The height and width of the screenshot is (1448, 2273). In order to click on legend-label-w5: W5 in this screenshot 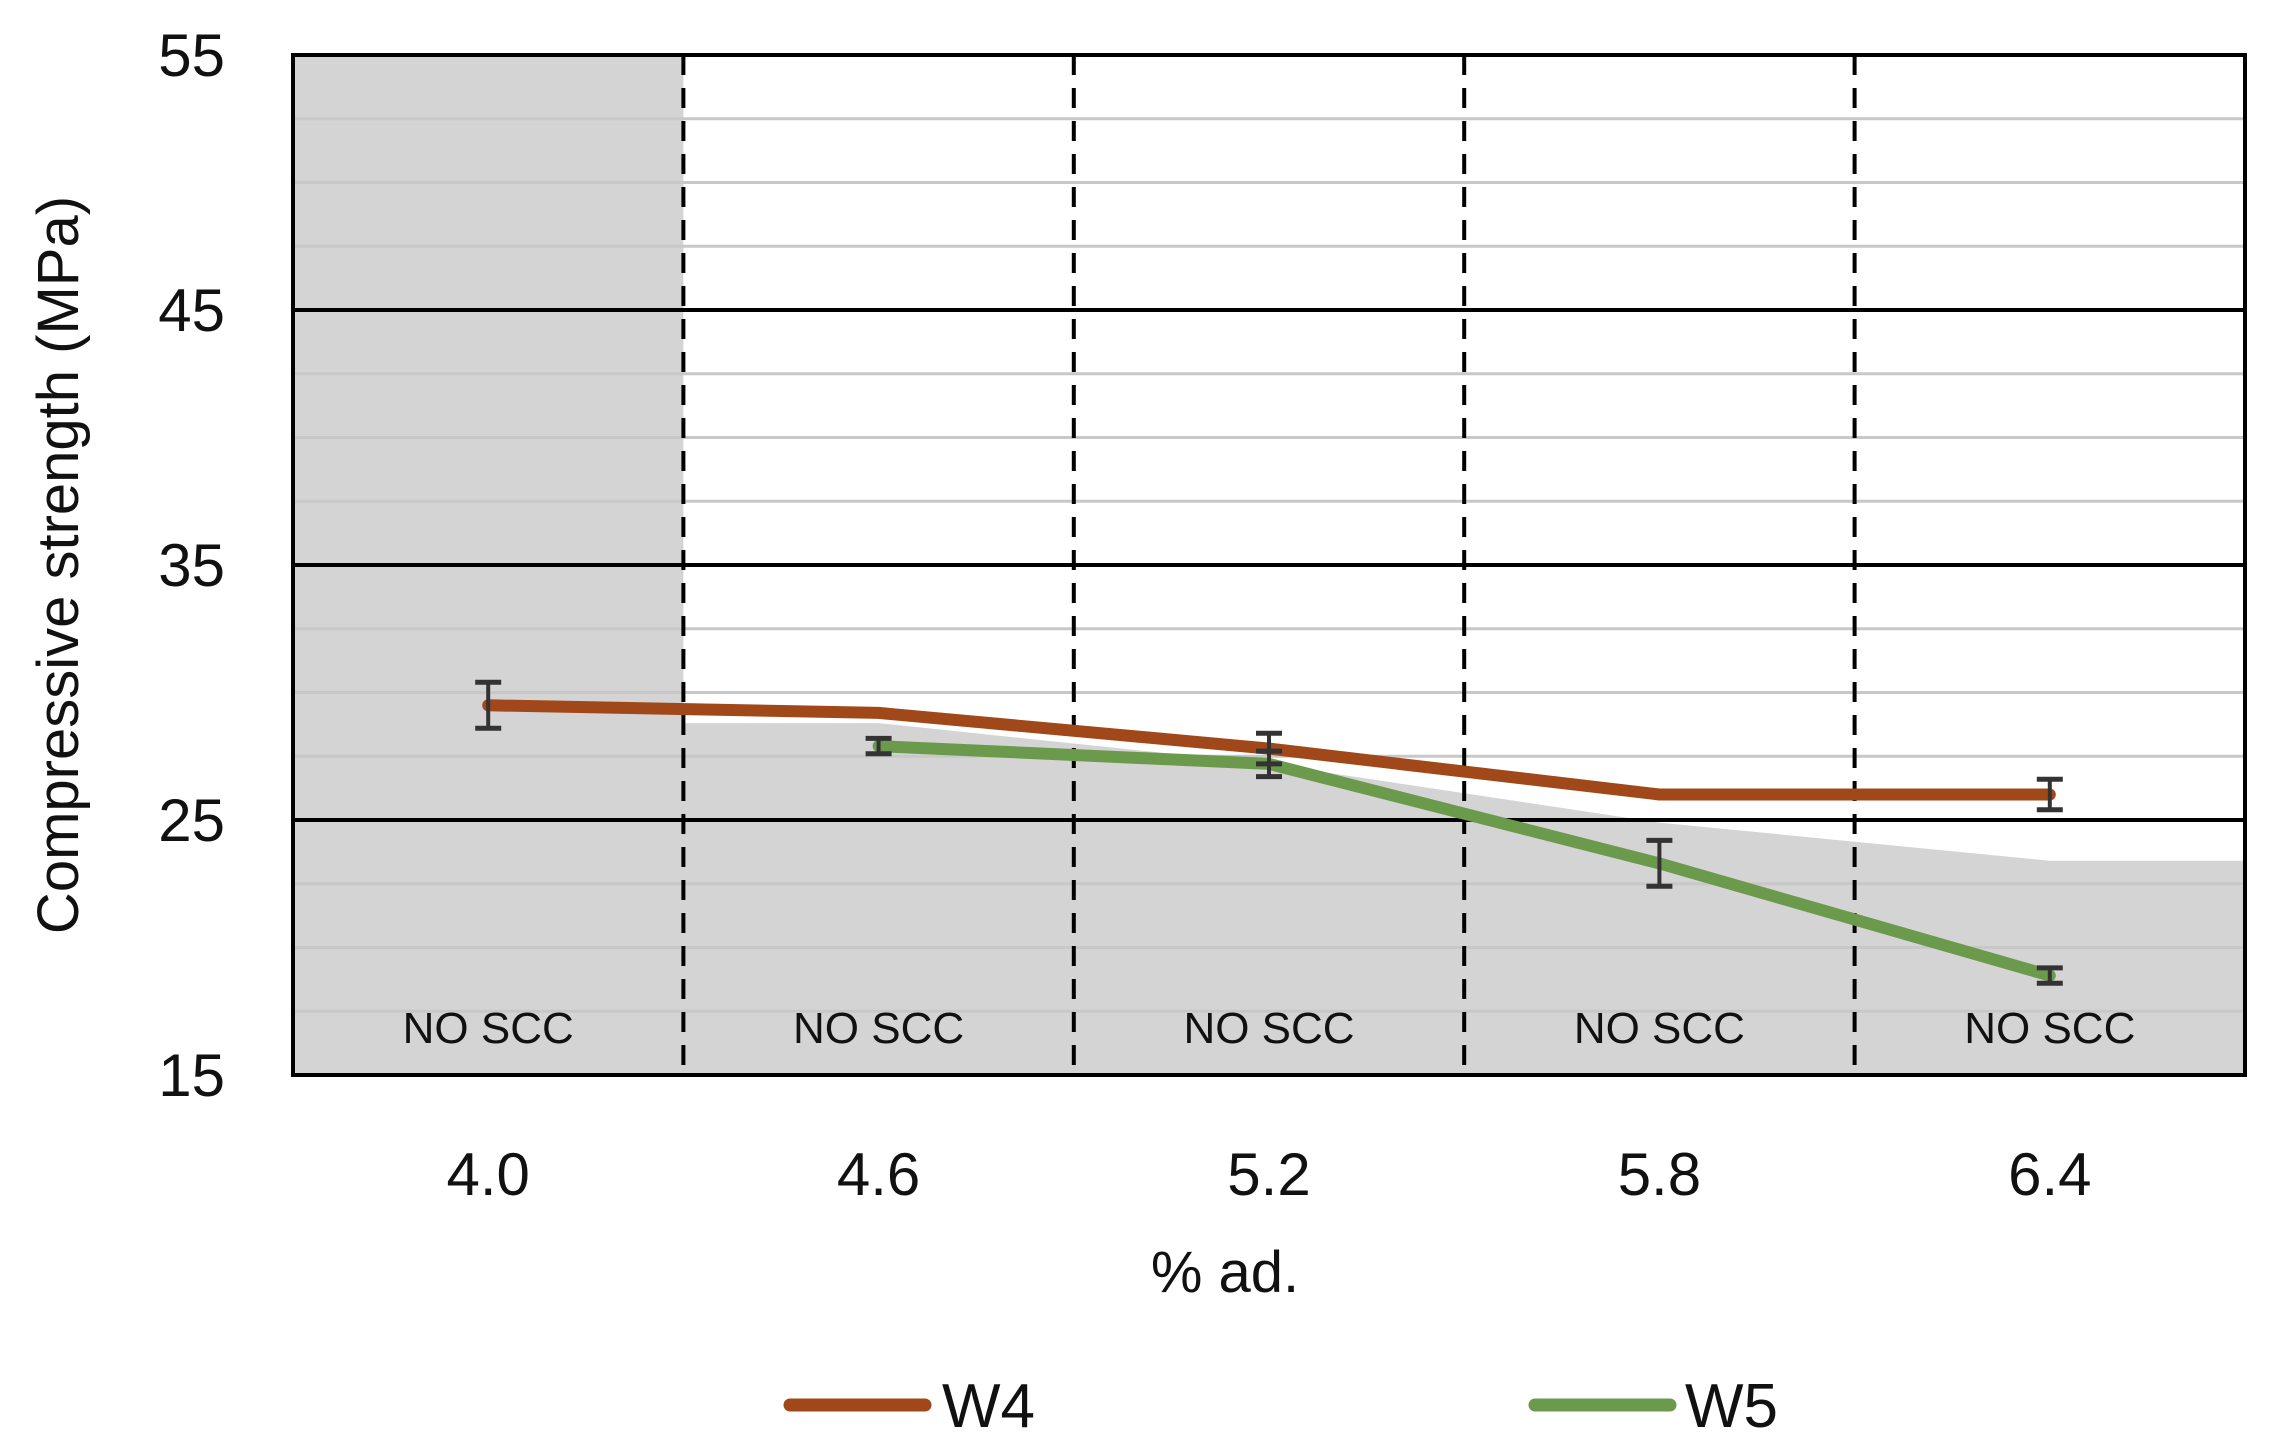, I will do `click(1731, 1406)`.